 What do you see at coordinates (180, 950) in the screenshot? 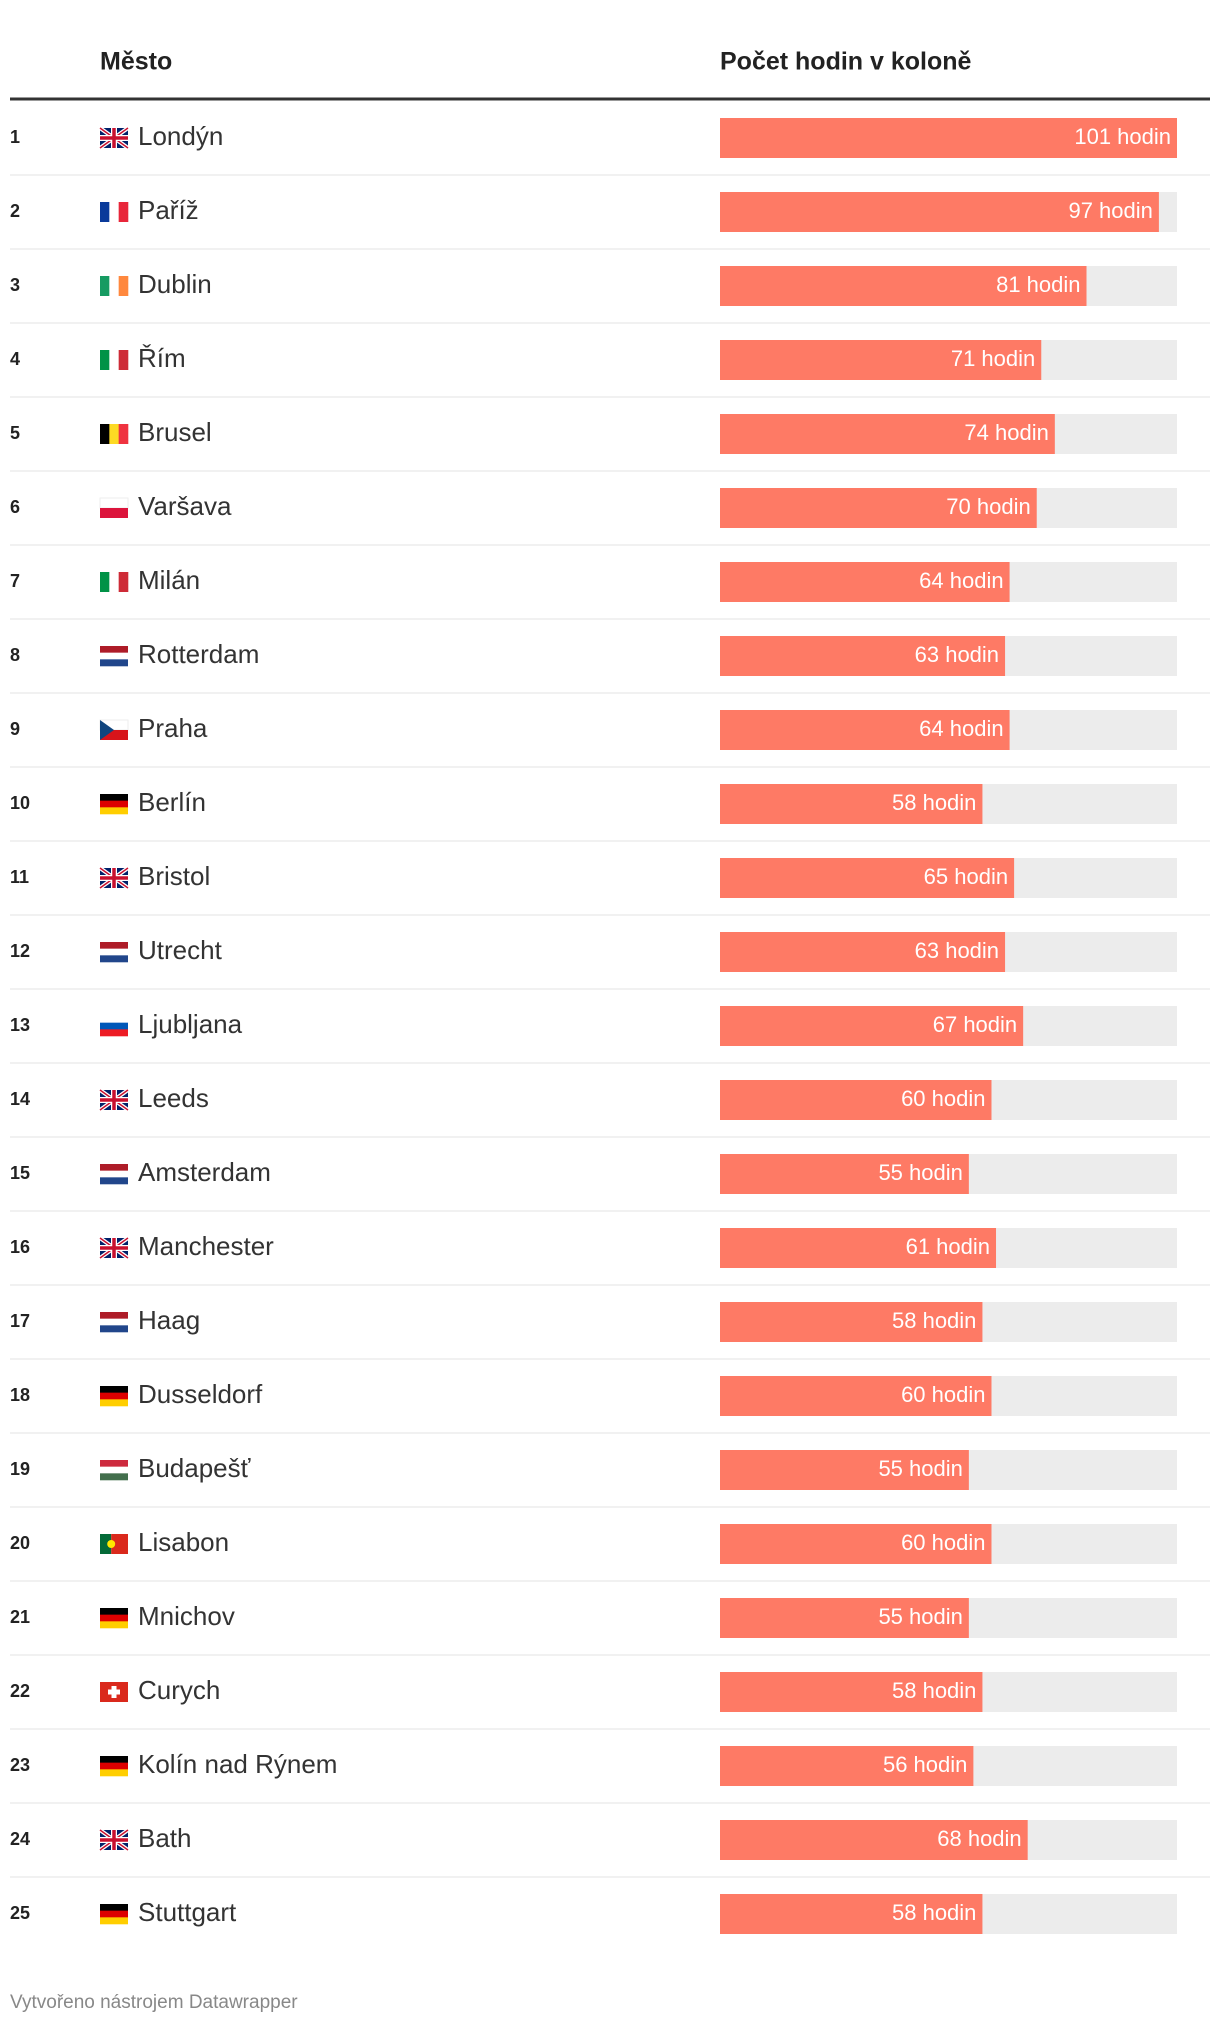
I see `city-name: Utrecht` at bounding box center [180, 950].